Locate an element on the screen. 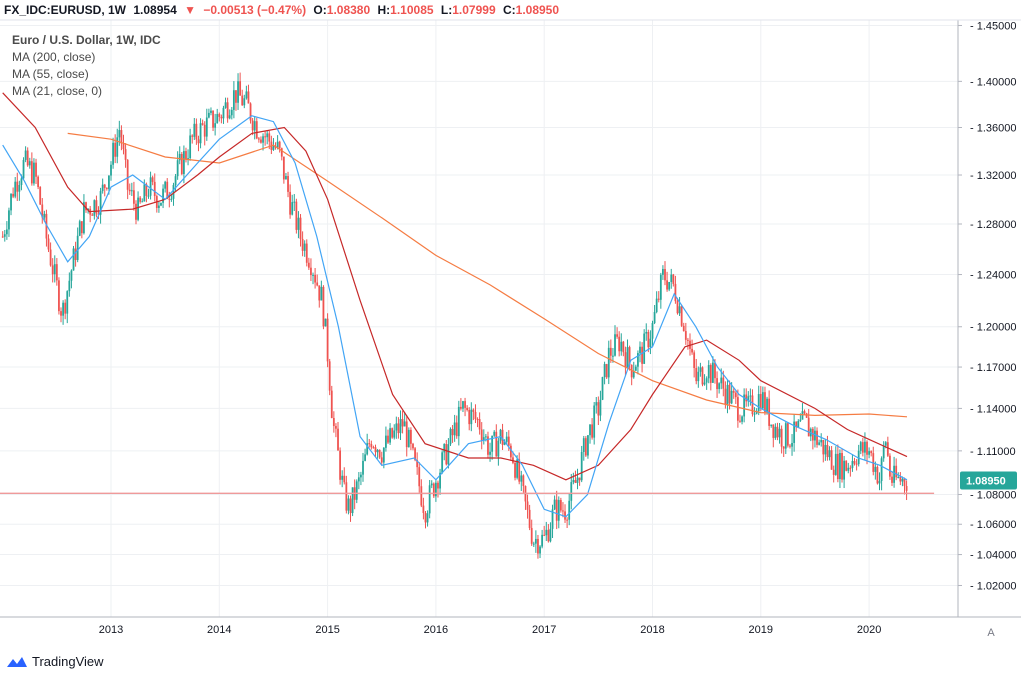 The image size is (1021, 677). tradingview-footer: TradingView is located at coordinates (55, 661).